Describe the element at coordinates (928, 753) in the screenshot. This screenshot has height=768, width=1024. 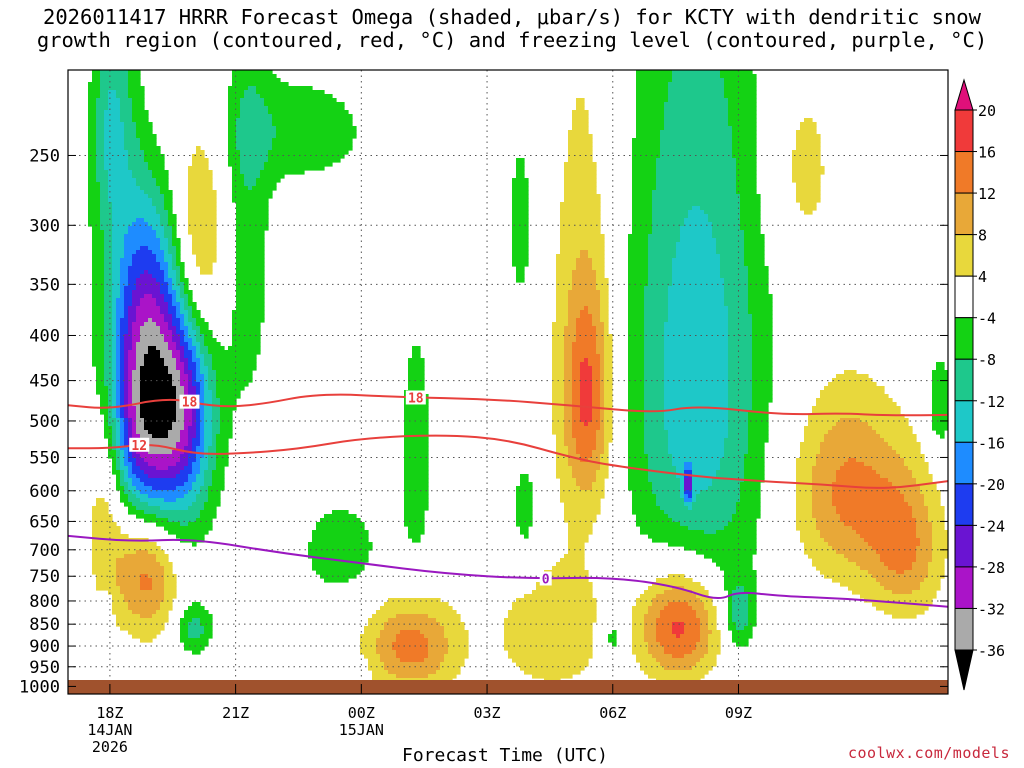
I see `credit-link: coolwx.com/models` at that location.